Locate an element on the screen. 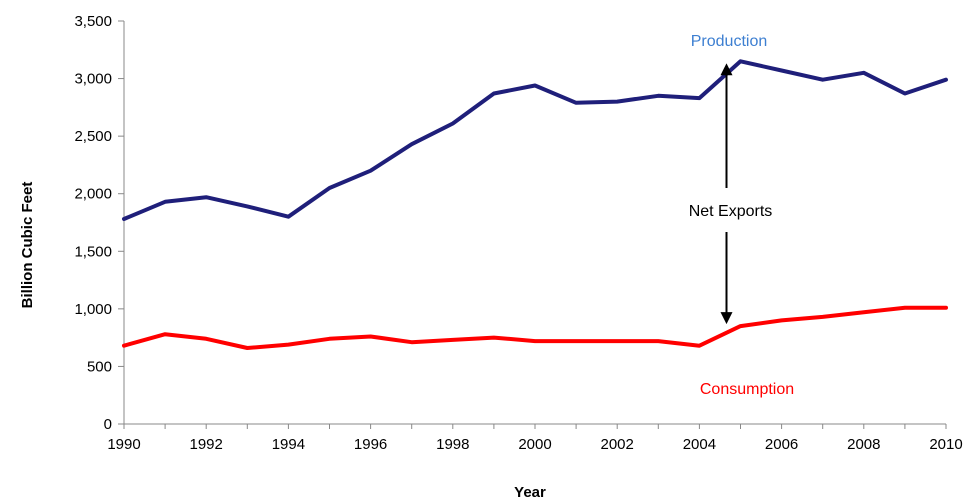 This screenshot has width=971, height=500. x-tick-label: 1990 is located at coordinates (123, 444).